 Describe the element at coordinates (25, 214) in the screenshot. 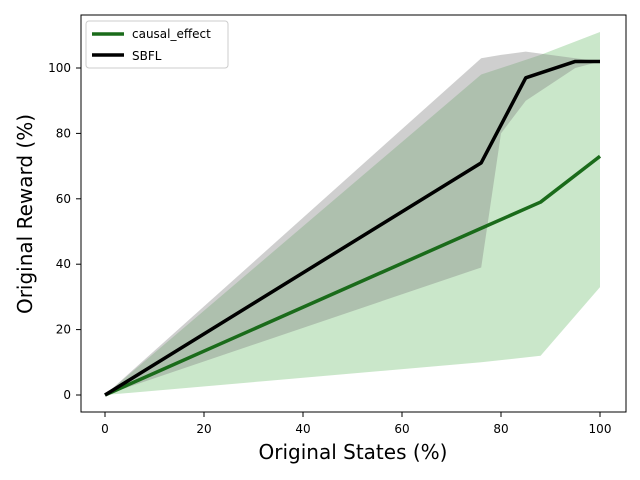

I see `y-axis-label: Original Reward (%)` at that location.